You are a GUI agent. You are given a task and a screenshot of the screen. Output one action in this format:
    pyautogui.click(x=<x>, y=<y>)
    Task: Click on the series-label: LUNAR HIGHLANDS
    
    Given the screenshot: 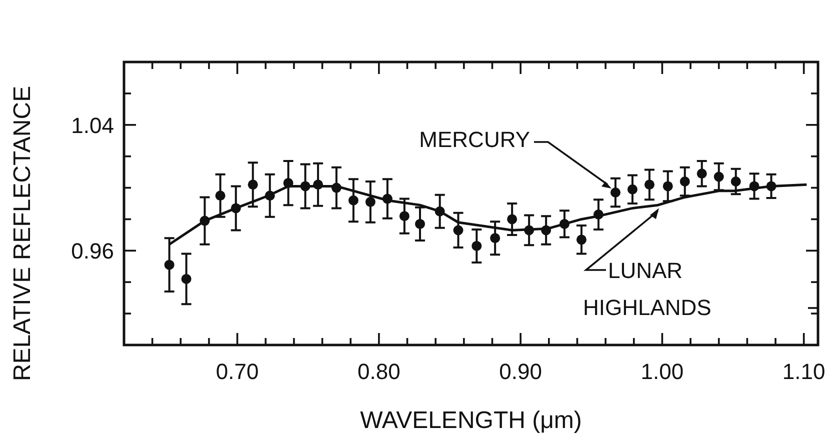 What is the action you would take?
    pyautogui.click(x=647, y=289)
    